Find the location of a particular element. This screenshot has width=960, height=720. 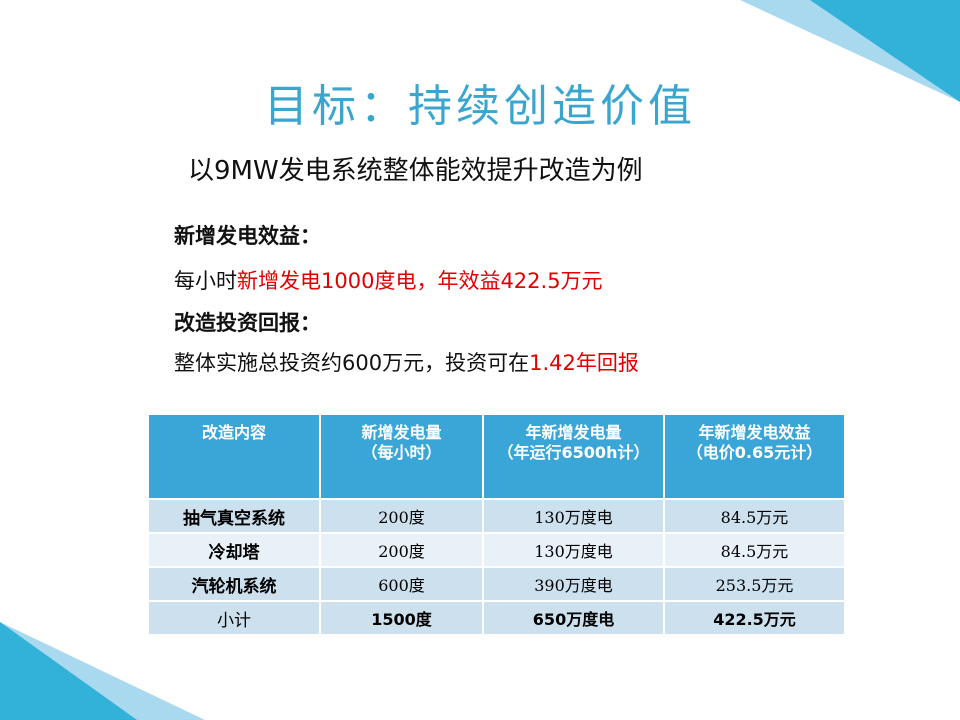

section-heading-roi: 改造投资回报： is located at coordinates (247, 323).